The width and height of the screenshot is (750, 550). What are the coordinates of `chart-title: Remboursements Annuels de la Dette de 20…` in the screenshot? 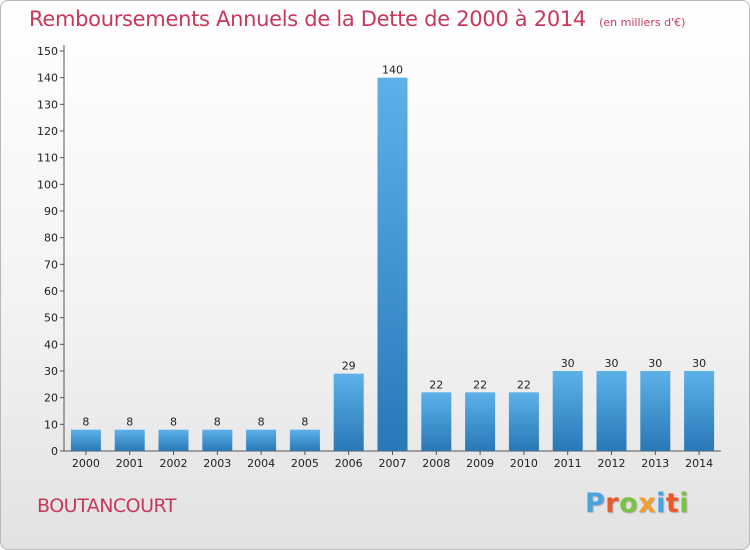 It's located at (357, 19).